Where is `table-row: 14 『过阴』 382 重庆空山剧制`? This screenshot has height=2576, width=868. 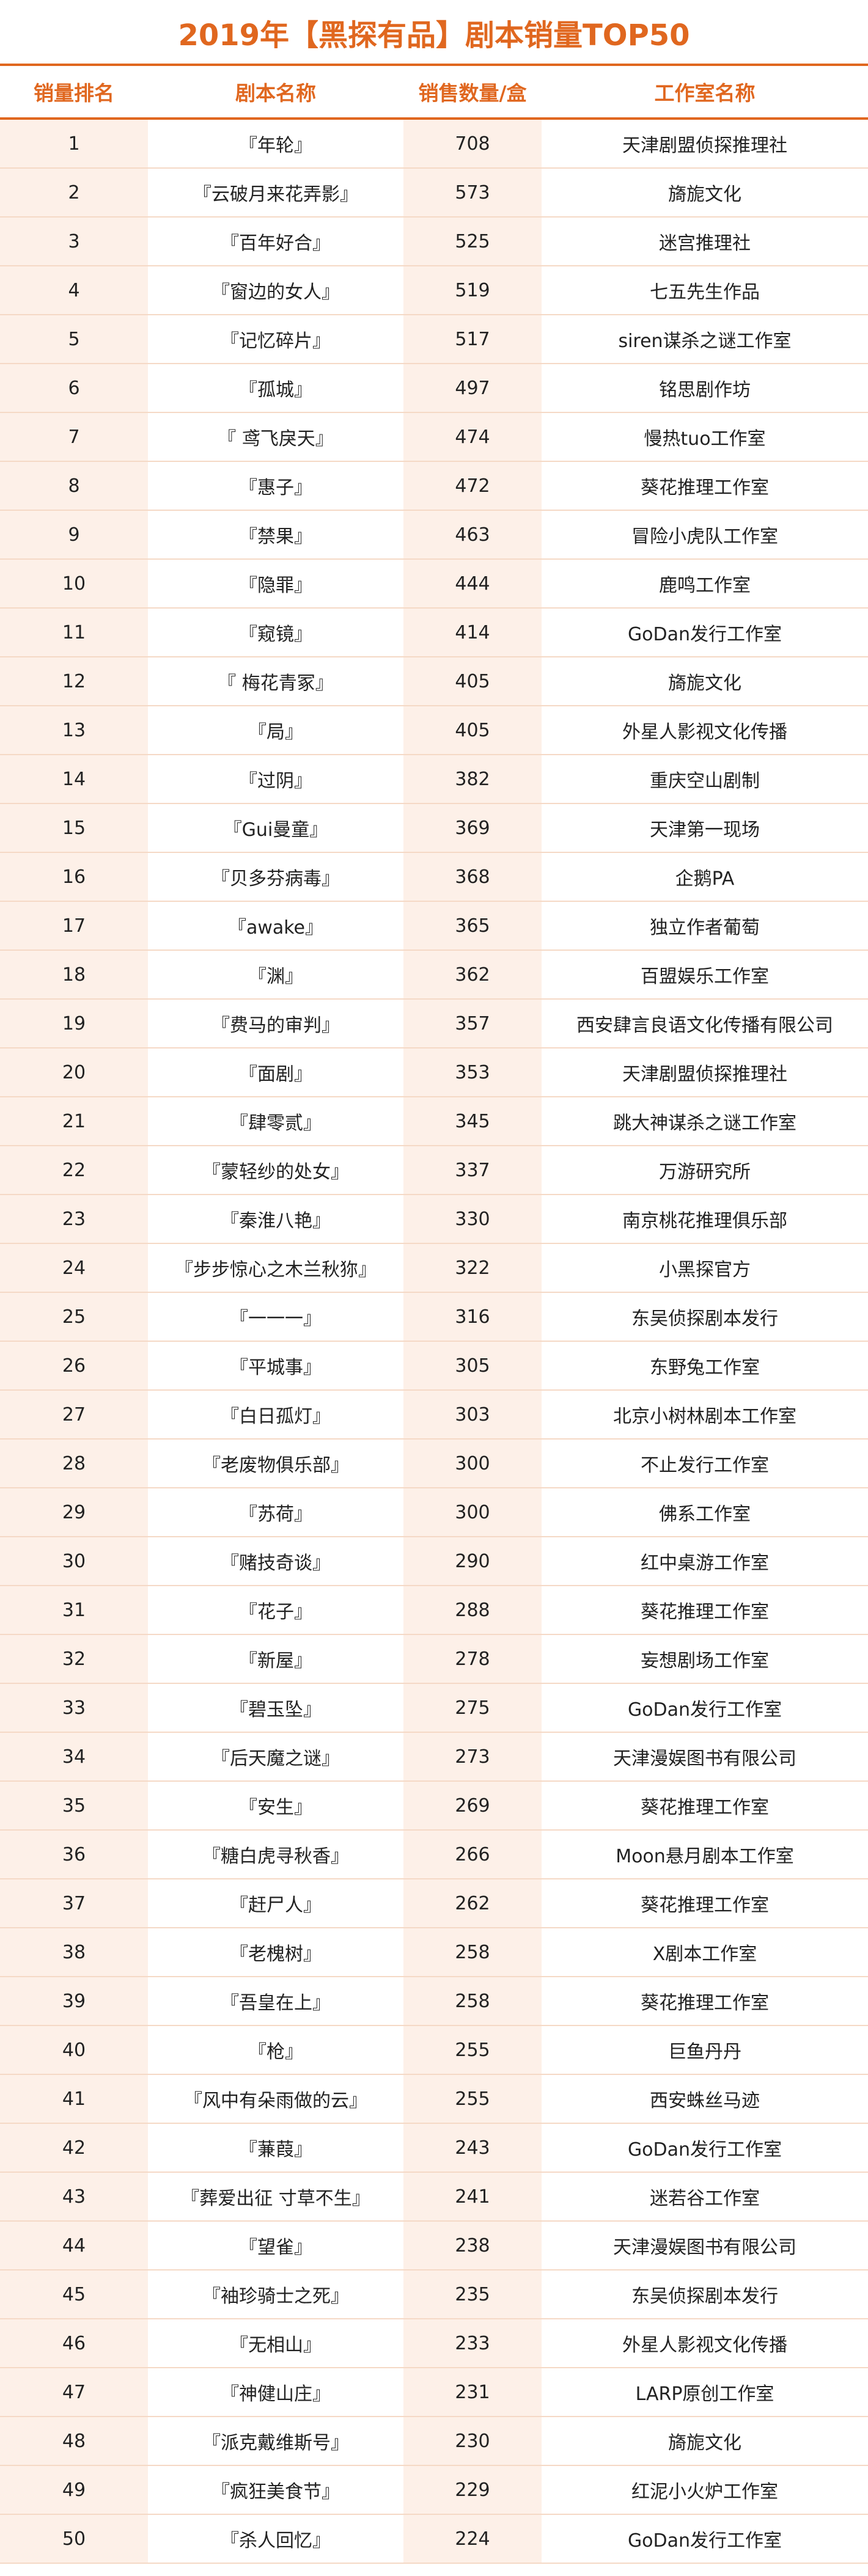
table-row: 14 『过阴』 382 重庆空山剧制 is located at coordinates (434, 779).